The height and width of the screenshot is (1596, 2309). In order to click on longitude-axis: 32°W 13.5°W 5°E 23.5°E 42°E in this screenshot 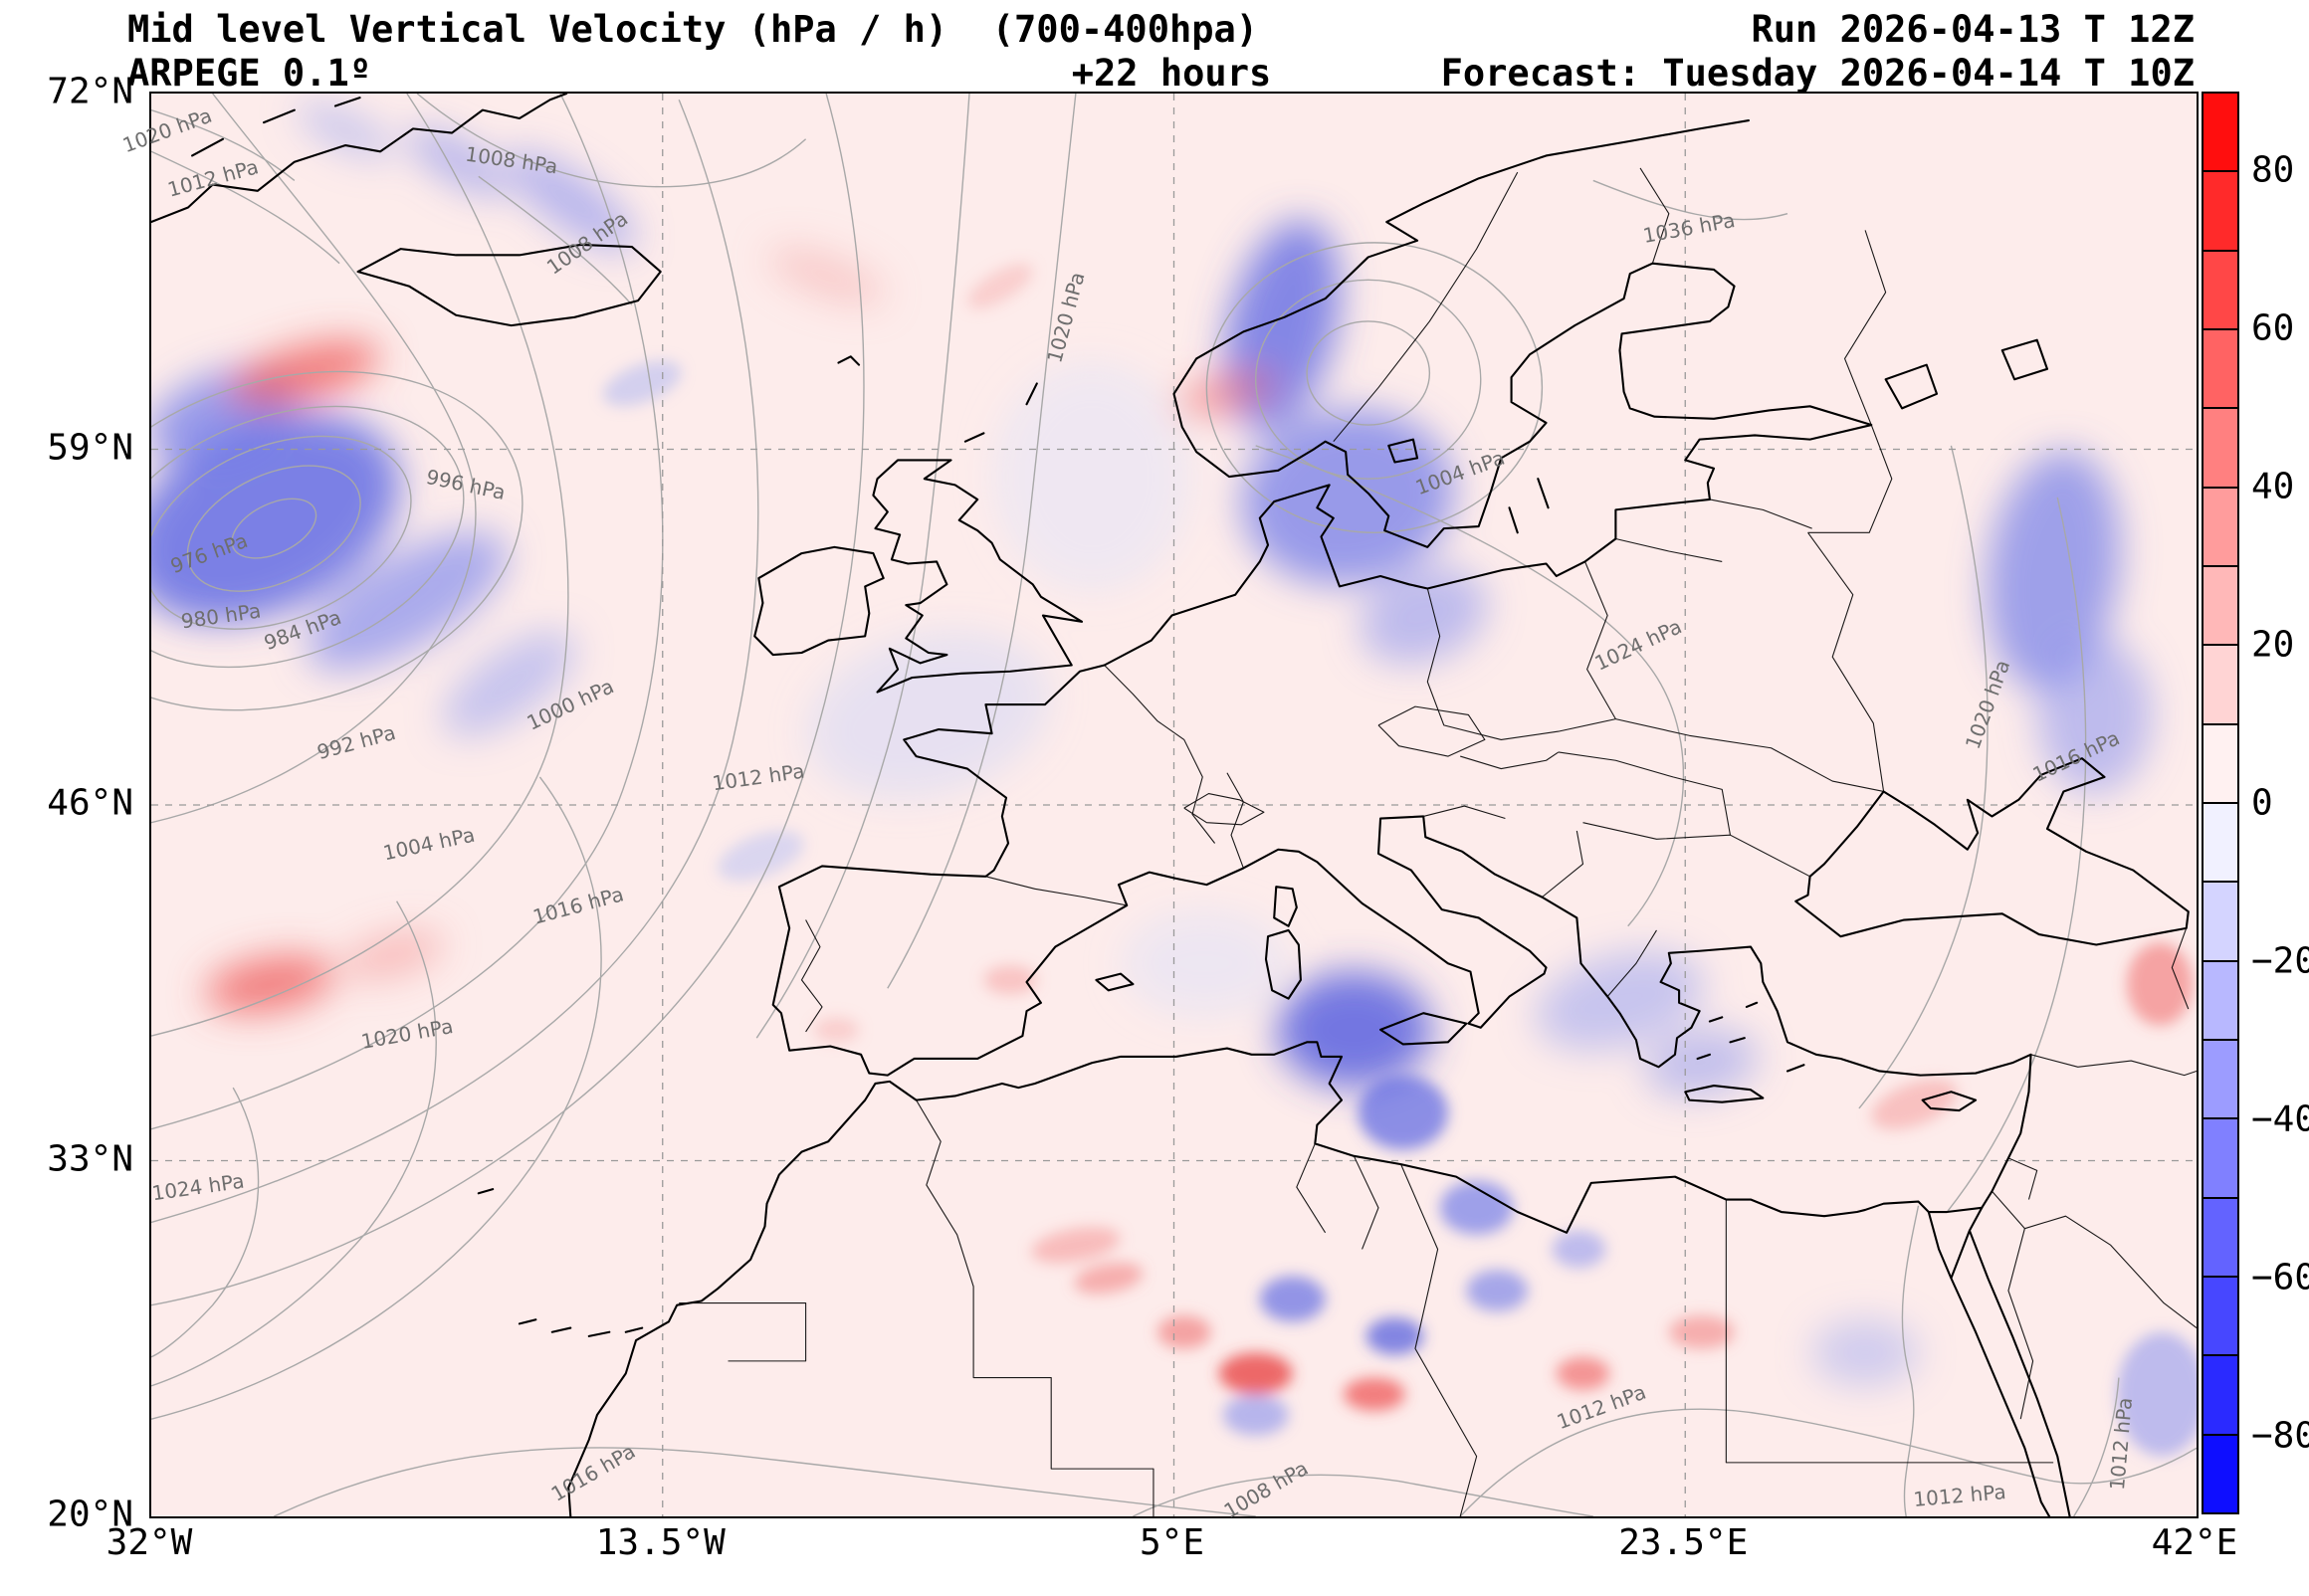, I will do `click(1172, 1547)`.